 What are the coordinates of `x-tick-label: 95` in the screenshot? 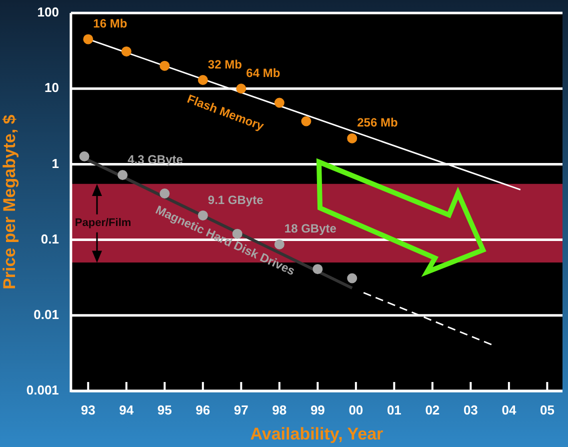 It's located at (164, 410).